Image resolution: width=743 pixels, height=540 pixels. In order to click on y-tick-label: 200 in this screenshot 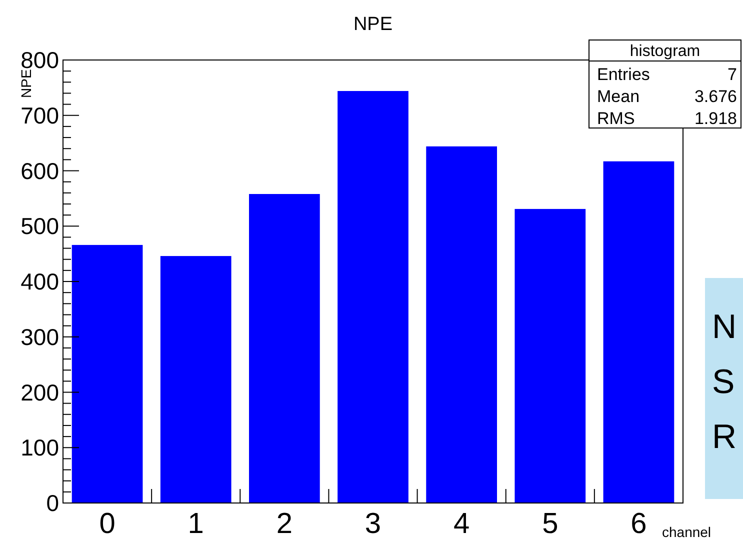, I will do `click(39, 392)`.